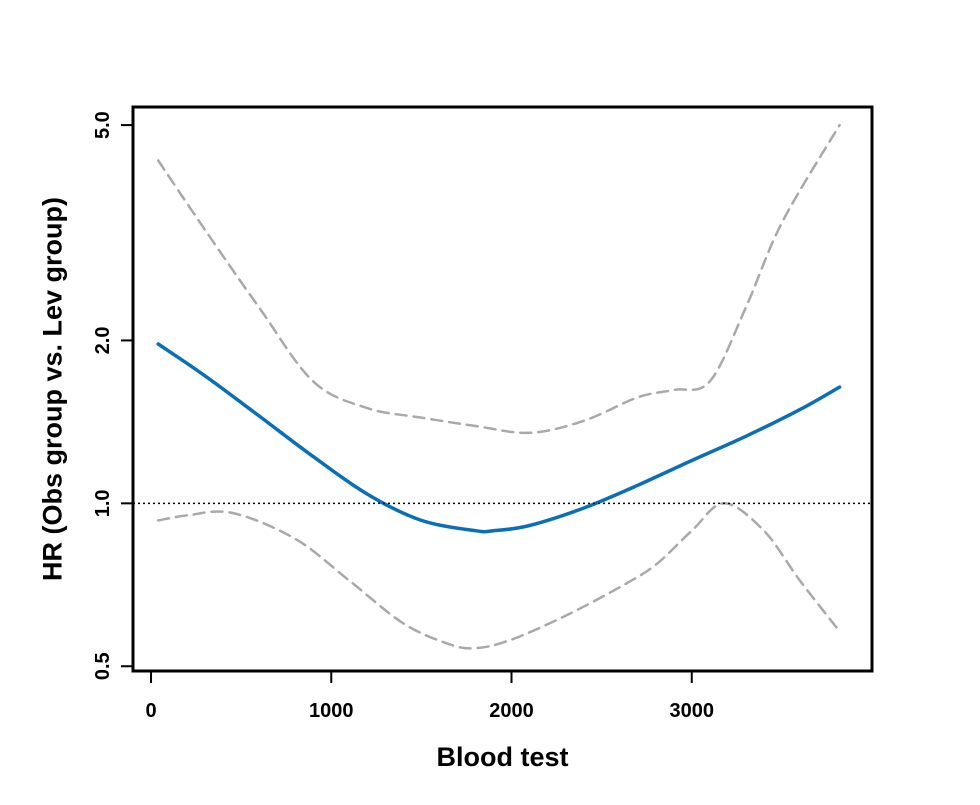 The image size is (980, 805). Describe the element at coordinates (498, 576) in the screenshot. I see `series-line-lower-ci` at that location.